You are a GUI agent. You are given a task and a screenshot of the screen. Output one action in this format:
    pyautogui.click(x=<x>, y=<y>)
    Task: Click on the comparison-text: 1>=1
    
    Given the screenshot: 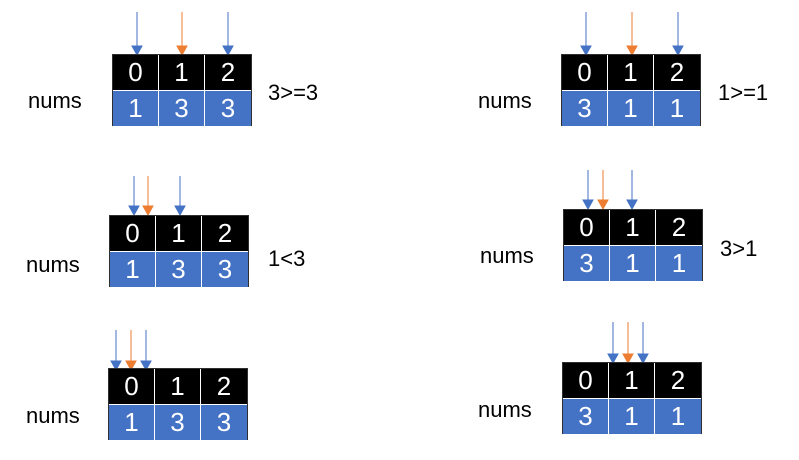 What is the action you would take?
    pyautogui.click(x=743, y=92)
    